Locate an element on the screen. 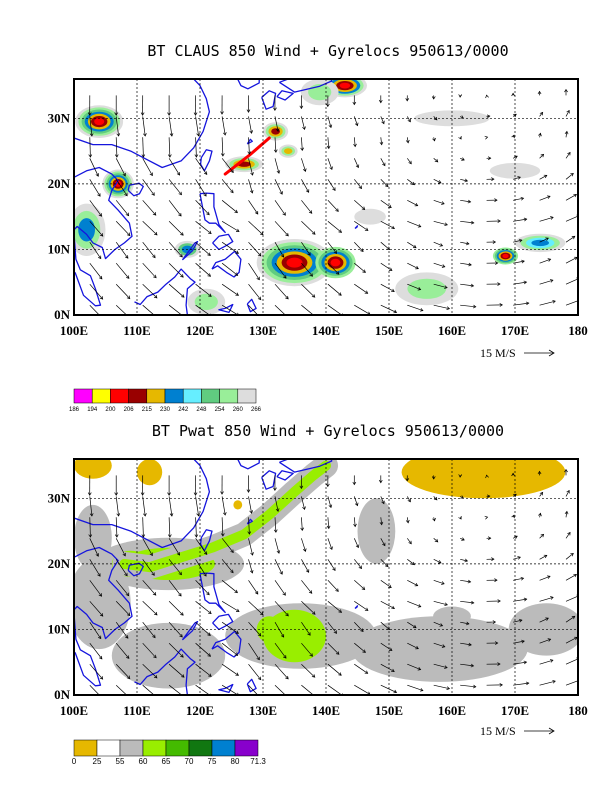 The image size is (612, 792). y-tick-label: 20N is located at coordinates (59, 183).